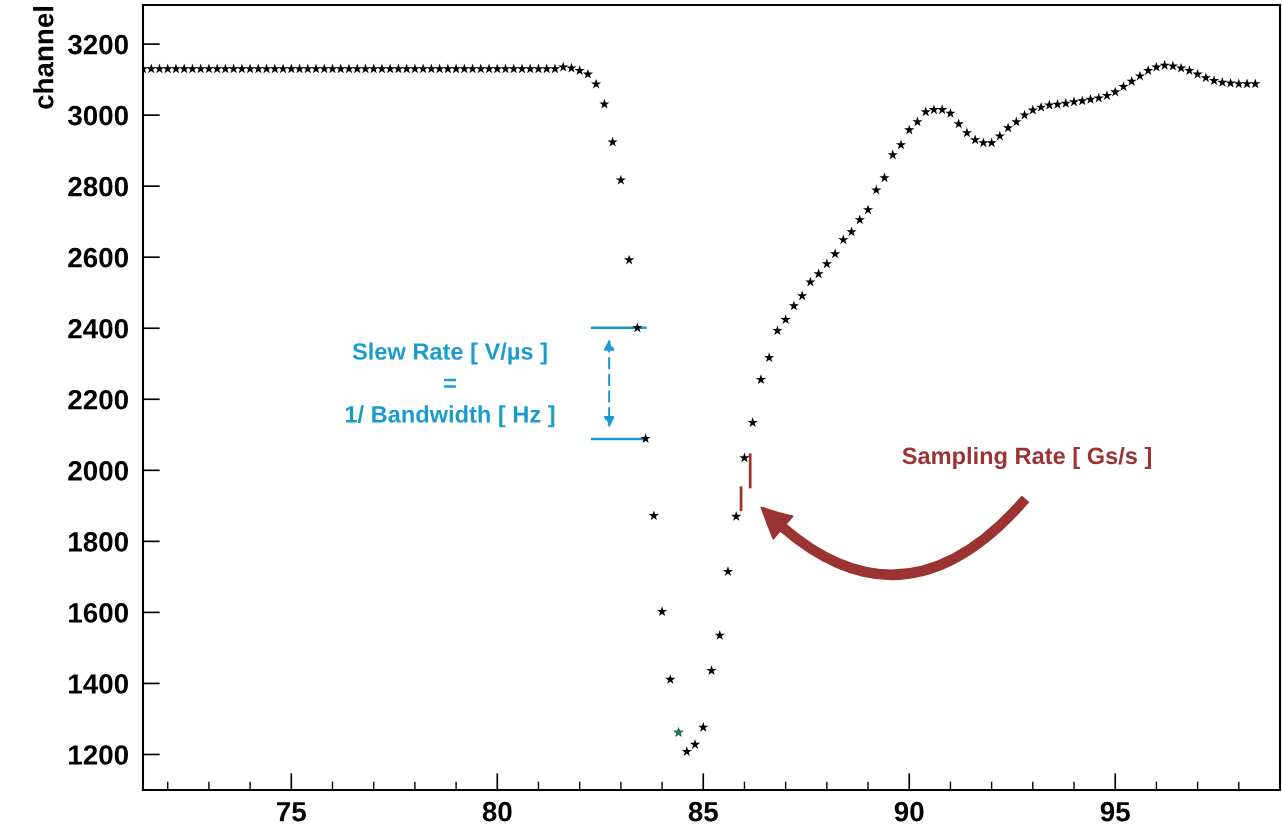 The width and height of the screenshot is (1282, 827). What do you see at coordinates (98, 186) in the screenshot?
I see `y-tick-label: 2800` at bounding box center [98, 186].